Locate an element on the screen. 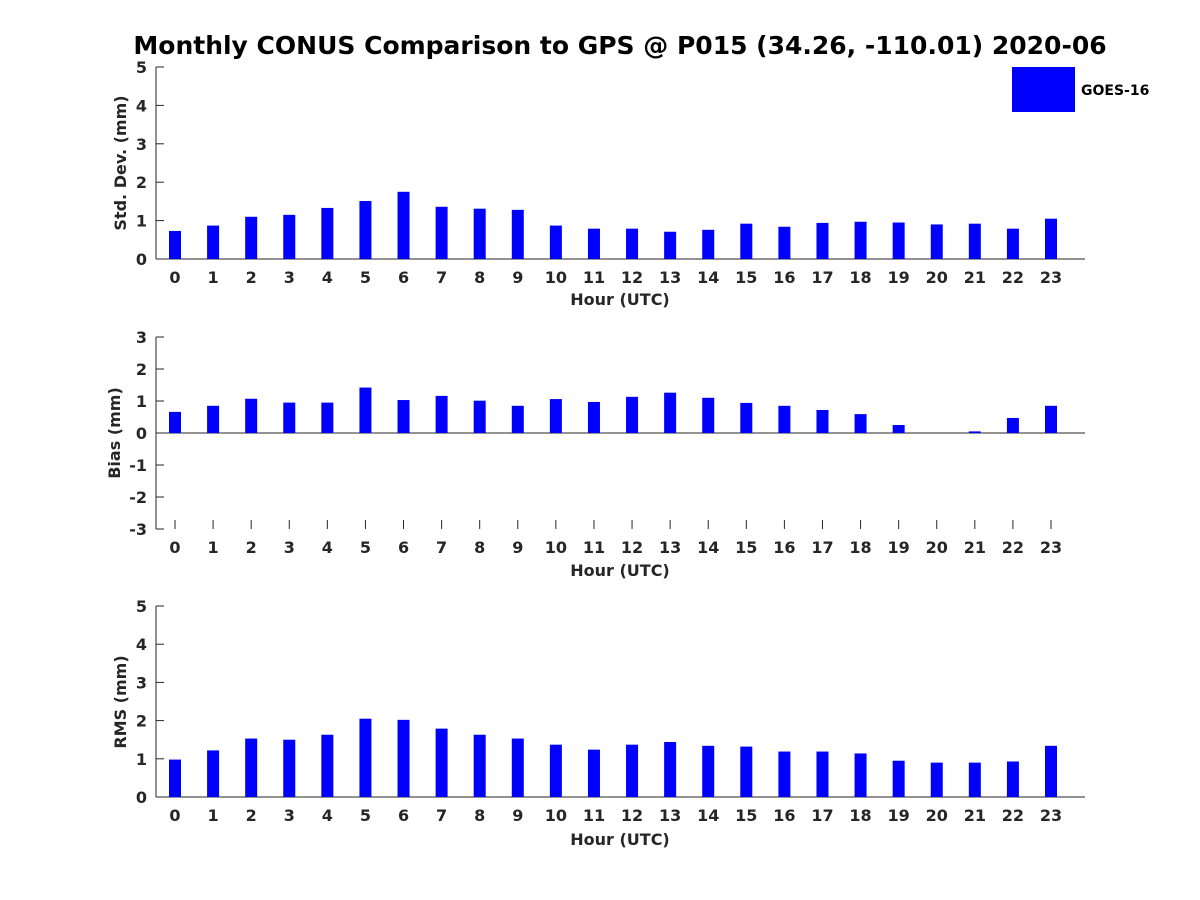  bias-y-tick-label: 2 is located at coordinates (141, 369).